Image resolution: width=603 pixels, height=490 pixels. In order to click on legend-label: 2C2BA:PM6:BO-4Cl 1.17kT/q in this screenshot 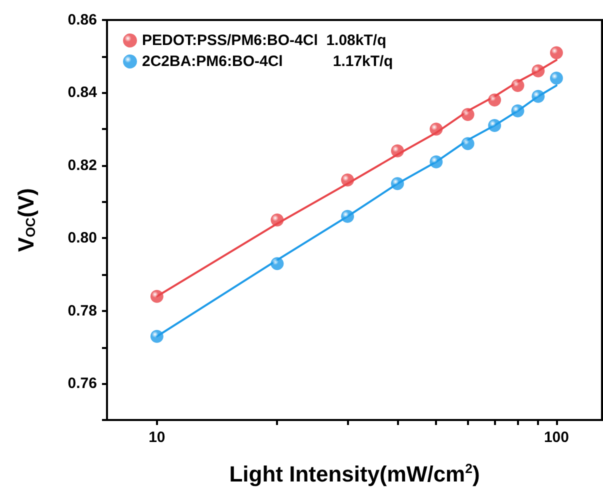, I will do `click(267, 61)`.